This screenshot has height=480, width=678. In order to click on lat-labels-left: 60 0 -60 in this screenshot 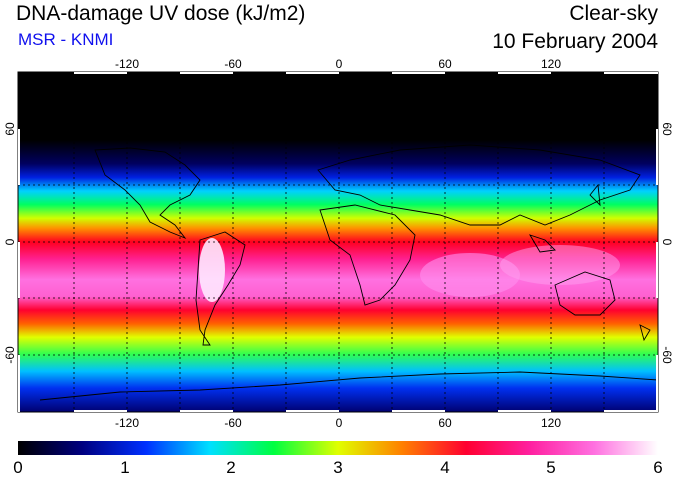, I will do `click(10, 243)`.